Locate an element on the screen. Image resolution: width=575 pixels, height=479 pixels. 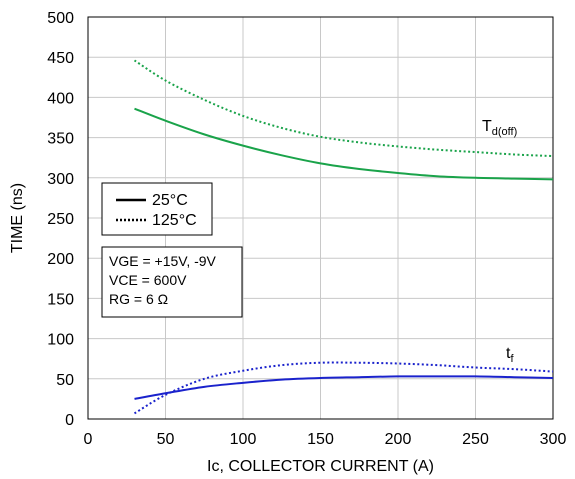
y-tick-label: 300 is located at coordinates (60, 179).